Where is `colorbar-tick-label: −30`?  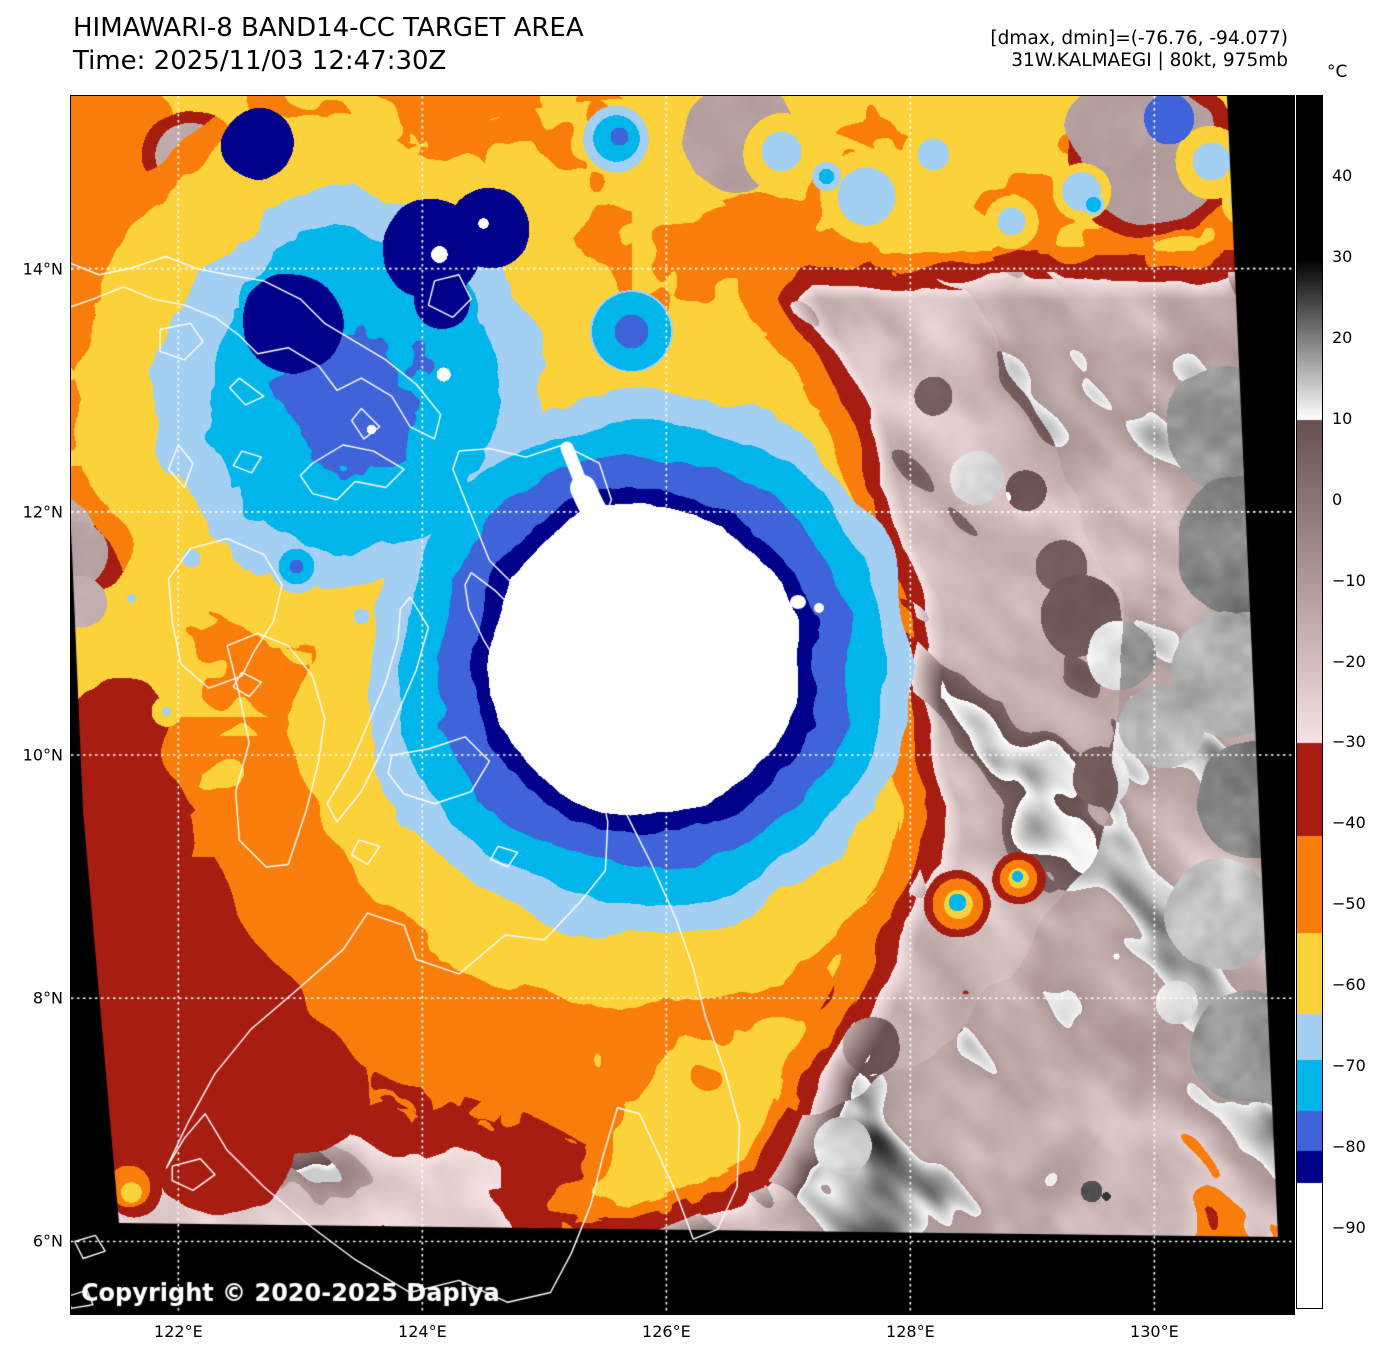 colorbar-tick-label: −30 is located at coordinates (1349, 742).